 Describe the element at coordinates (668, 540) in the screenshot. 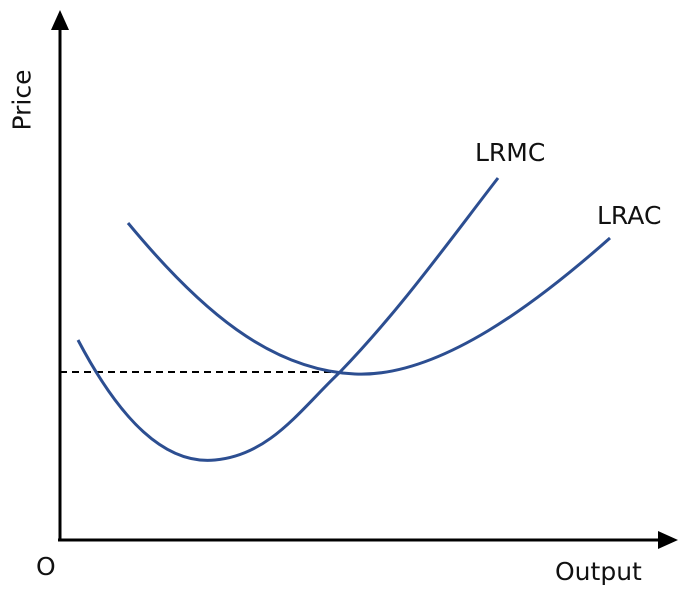

I see `x-axis-arrow-icon` at that location.